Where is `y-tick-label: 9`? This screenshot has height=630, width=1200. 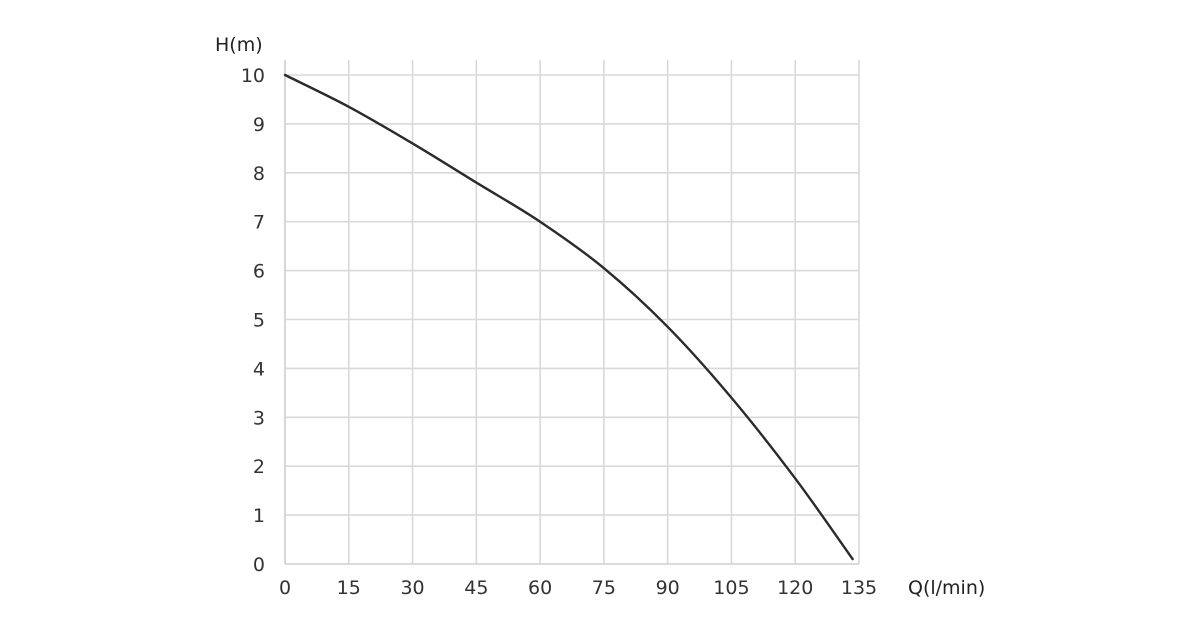
y-tick-label: 9 is located at coordinates (259, 125).